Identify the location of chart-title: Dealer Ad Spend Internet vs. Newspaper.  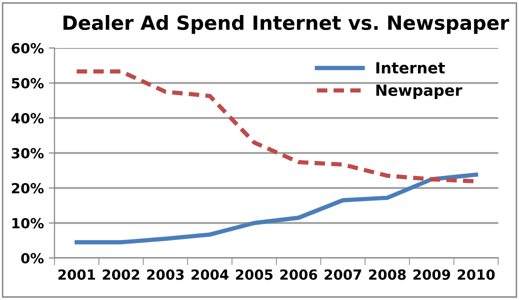
(287, 24).